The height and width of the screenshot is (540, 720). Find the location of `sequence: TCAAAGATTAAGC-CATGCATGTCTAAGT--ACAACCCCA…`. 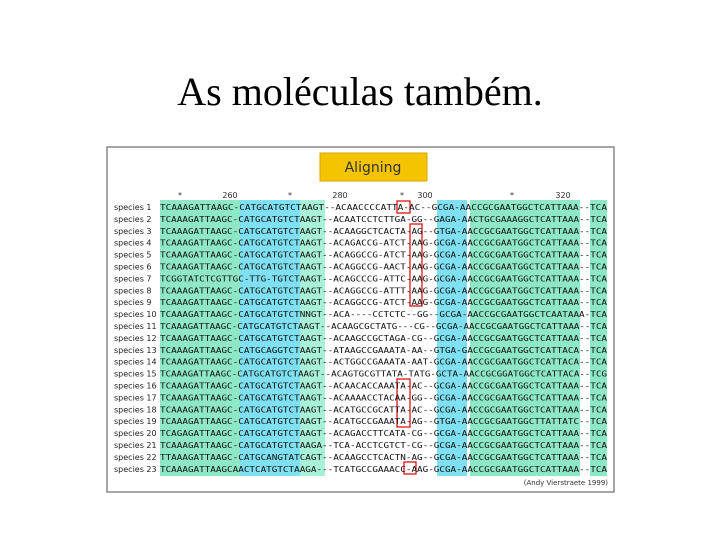

sequence: TCAAAGATTAAGC-CATGCATGTCTAAGT--ACAACCCCA… is located at coordinates (383, 207).